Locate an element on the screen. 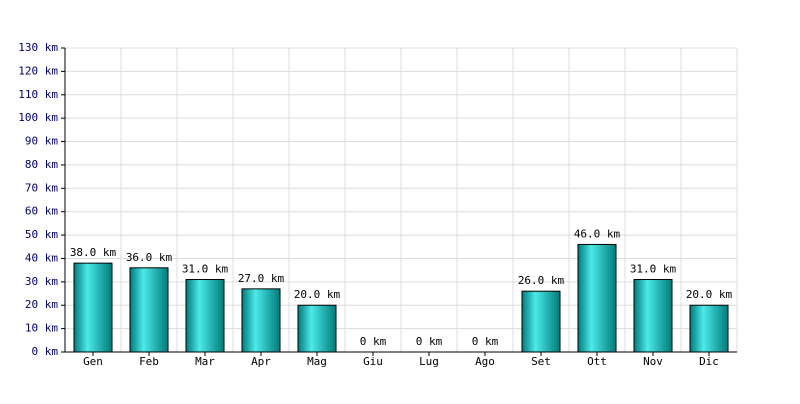 The image size is (800, 404). value-label: 27.0 km is located at coordinates (261, 278).